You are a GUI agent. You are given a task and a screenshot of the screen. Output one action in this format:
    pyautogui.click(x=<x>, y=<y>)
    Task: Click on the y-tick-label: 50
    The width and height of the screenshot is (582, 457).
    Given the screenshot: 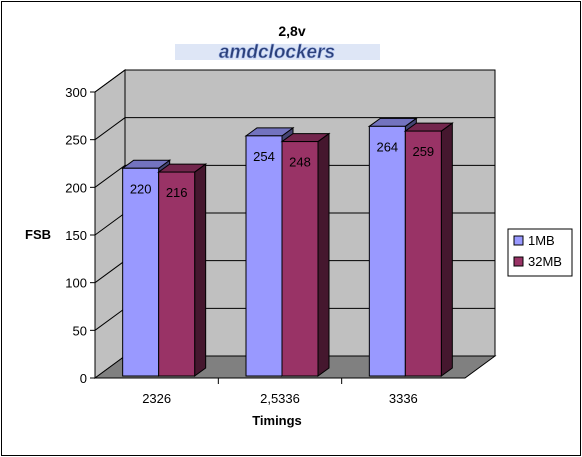 What is the action you would take?
    pyautogui.click(x=80, y=330)
    